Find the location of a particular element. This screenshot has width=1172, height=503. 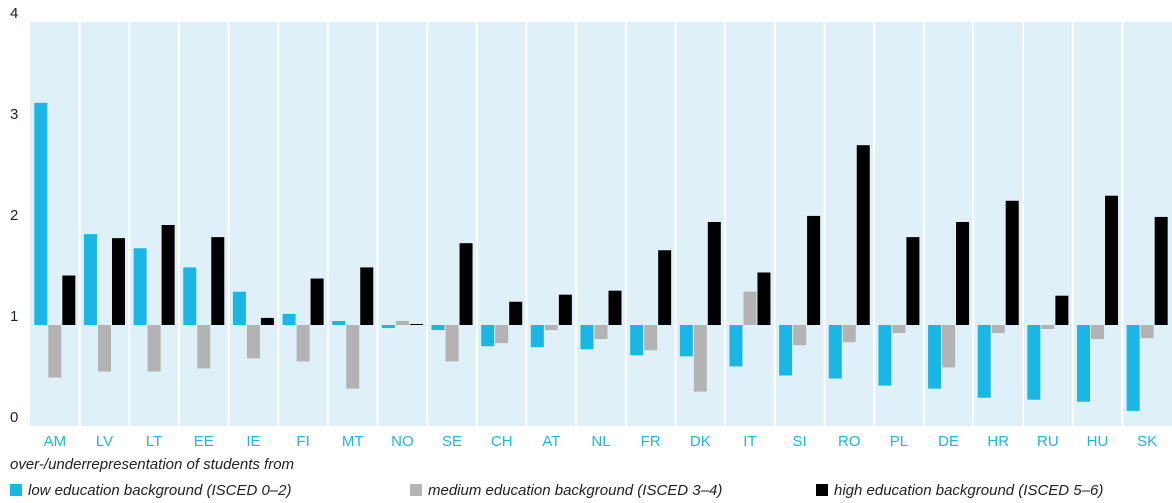

x-tick-label: DK is located at coordinates (700, 441).